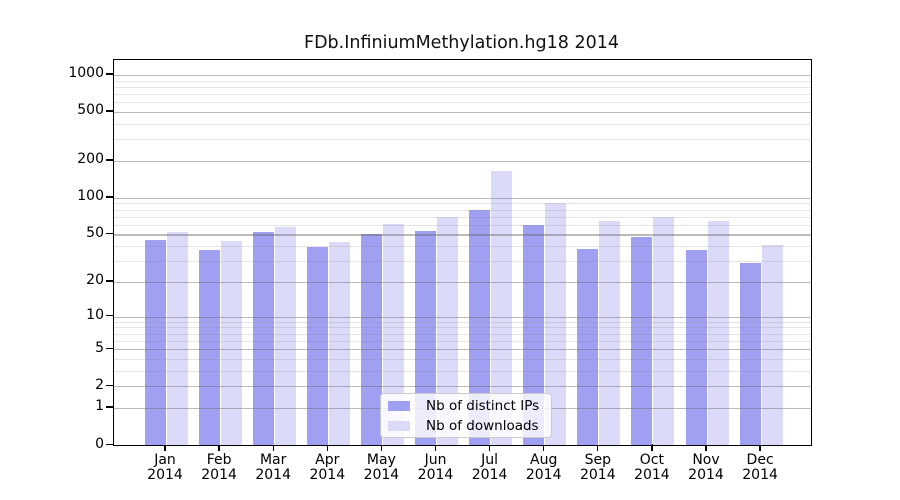  I want to click on x-tick-month-feb: Feb, so click(219, 460).